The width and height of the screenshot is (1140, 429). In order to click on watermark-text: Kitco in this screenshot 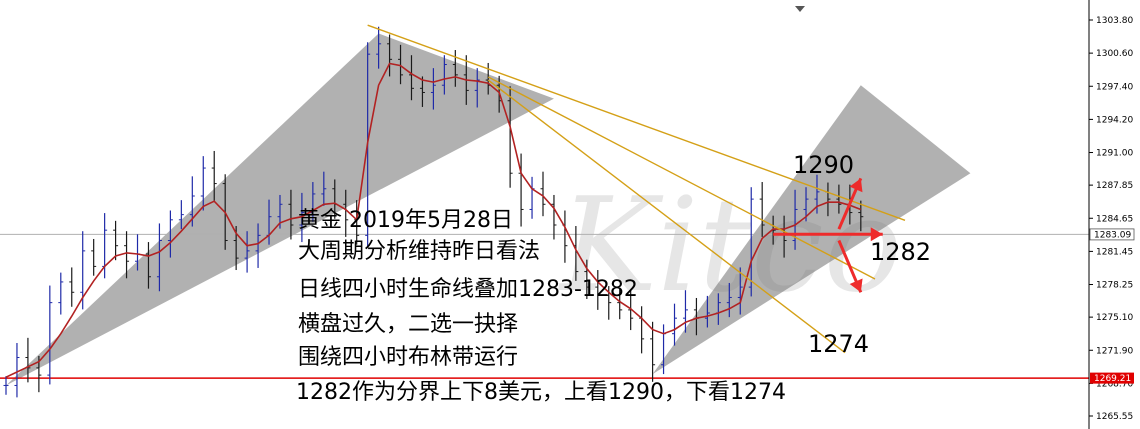, I will do `click(730, 245)`.